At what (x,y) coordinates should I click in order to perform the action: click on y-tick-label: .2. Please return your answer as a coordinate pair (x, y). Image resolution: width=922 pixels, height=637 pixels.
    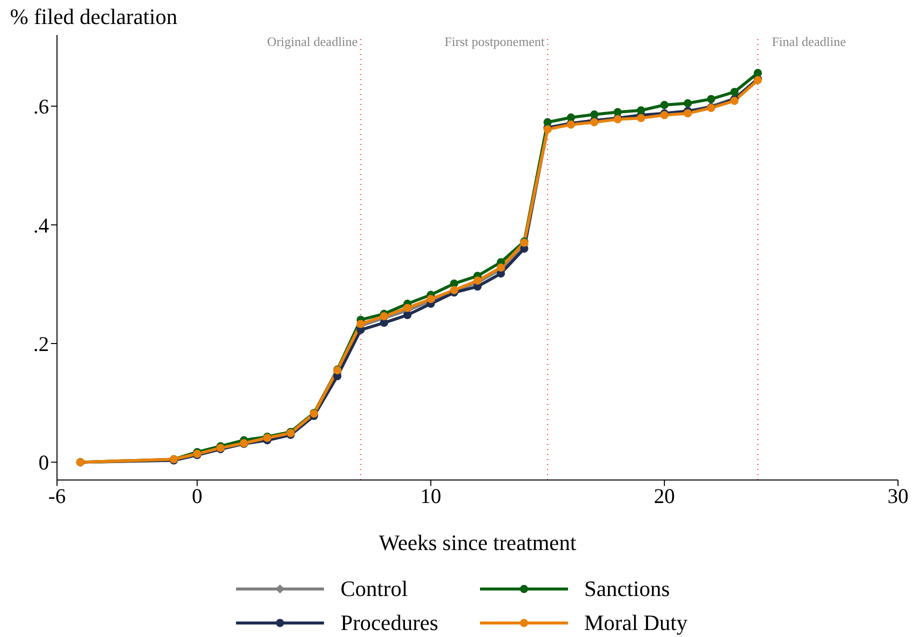
    Looking at the image, I should click on (41, 344).